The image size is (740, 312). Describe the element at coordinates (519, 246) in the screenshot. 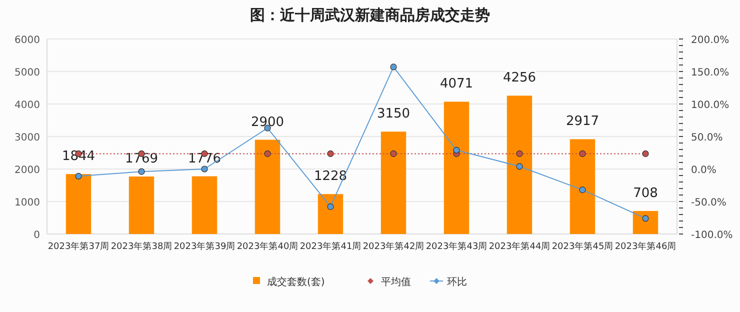

I see `x-tick-label: 2023年第44周` at that location.